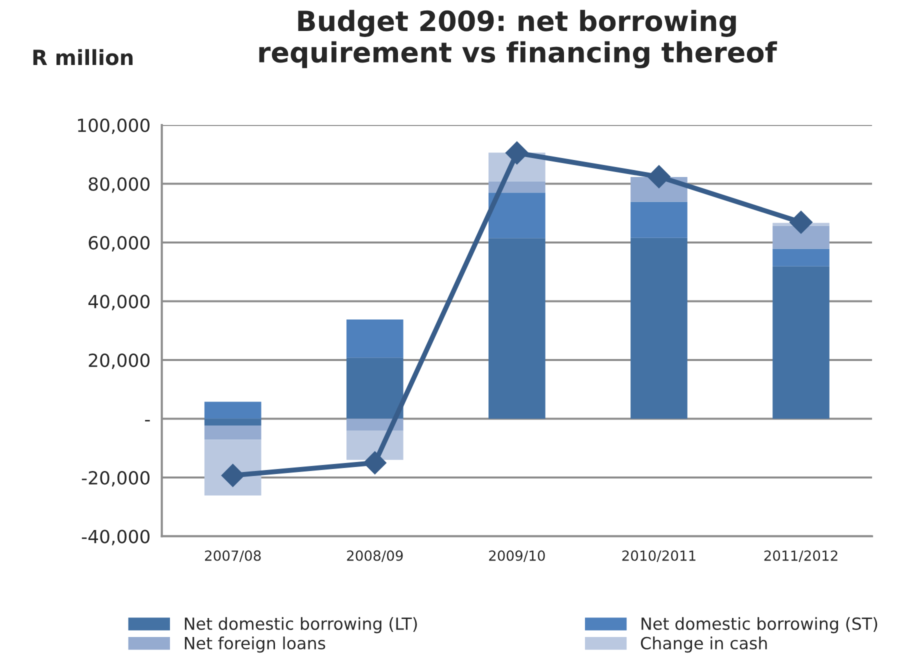 This screenshot has height=658, width=899. What do you see at coordinates (801, 556) in the screenshot?
I see `x-tick-label: 2011/2012` at bounding box center [801, 556].